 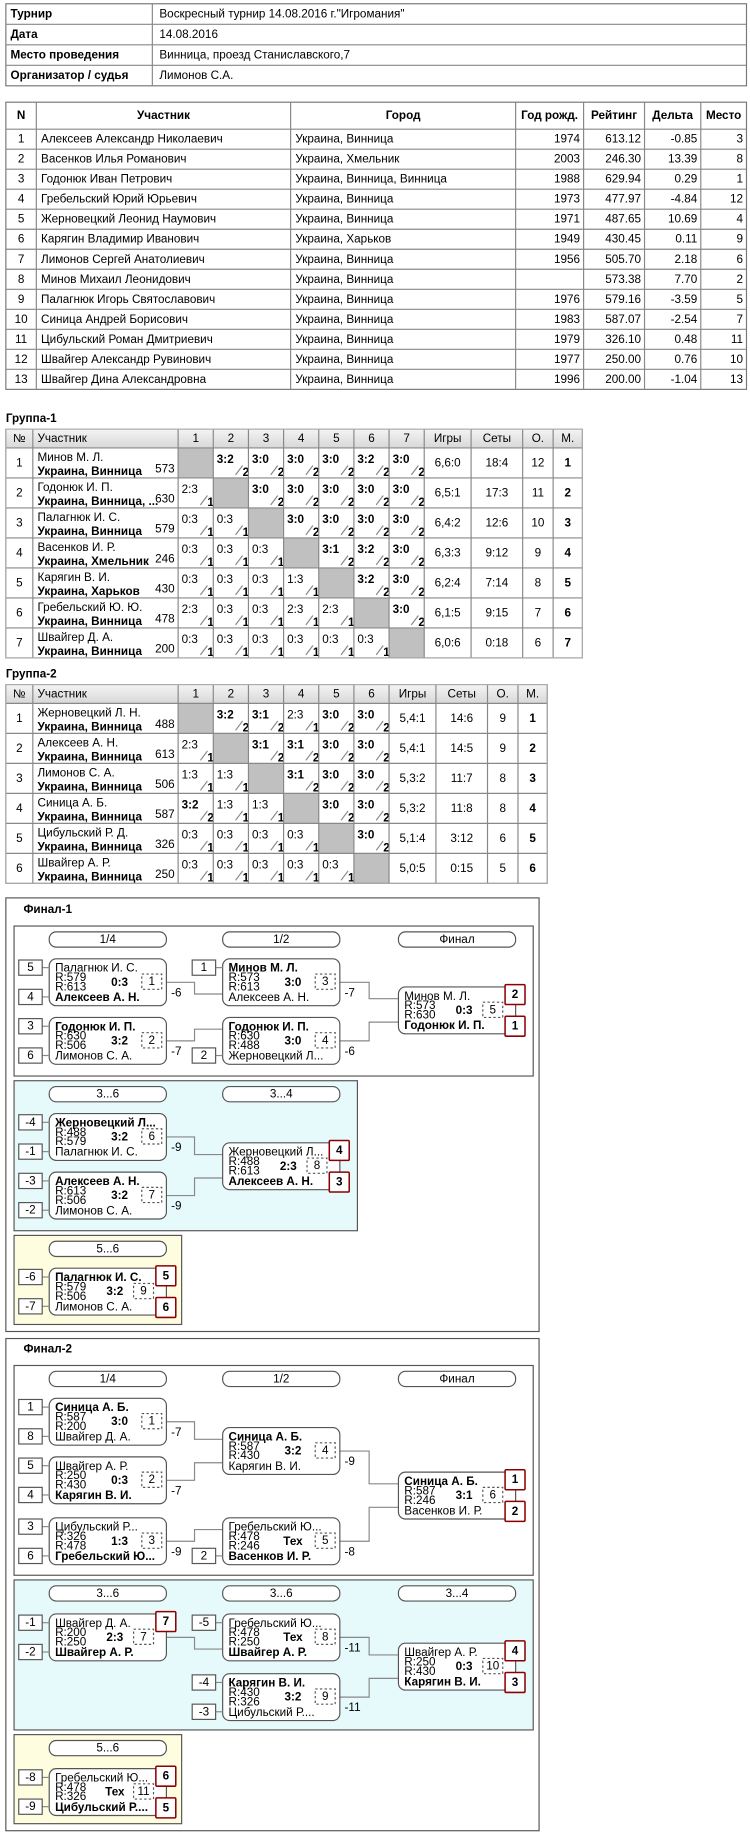 I want to click on place: 4, so click(x=532, y=808).